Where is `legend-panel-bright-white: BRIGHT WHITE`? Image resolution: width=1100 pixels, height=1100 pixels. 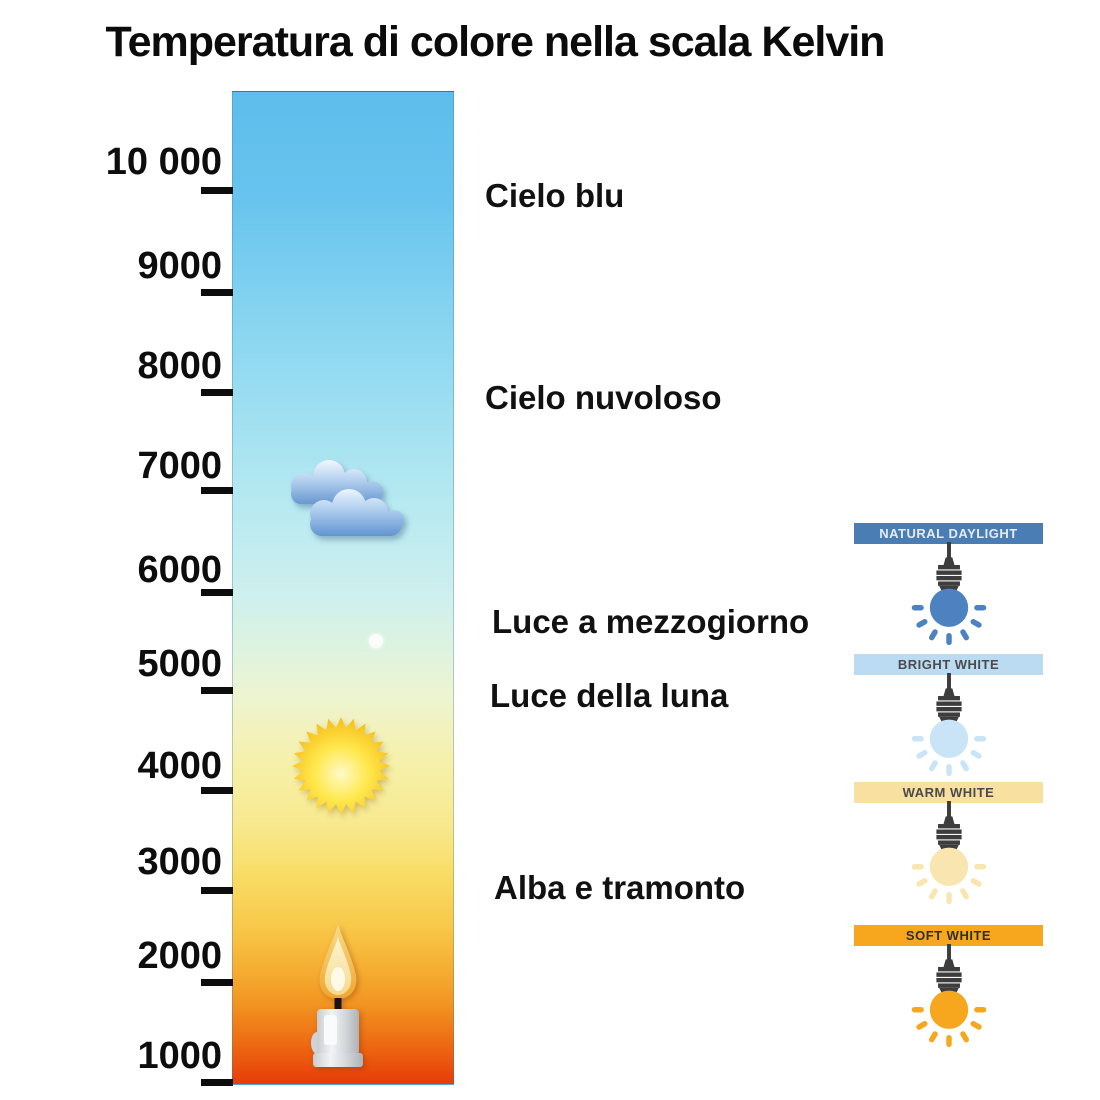
legend-panel-bright-white: BRIGHT WHITE is located at coordinates (948, 715).